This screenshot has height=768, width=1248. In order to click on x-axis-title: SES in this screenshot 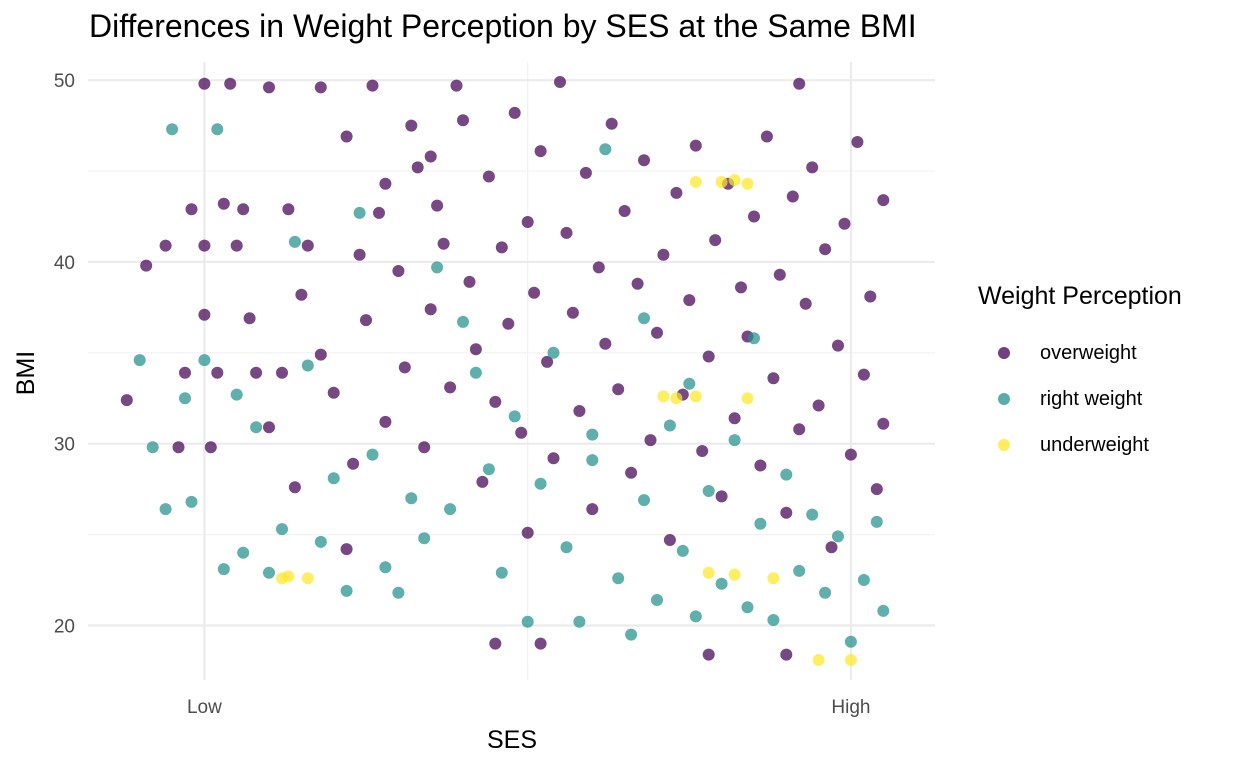, I will do `click(512, 740)`.